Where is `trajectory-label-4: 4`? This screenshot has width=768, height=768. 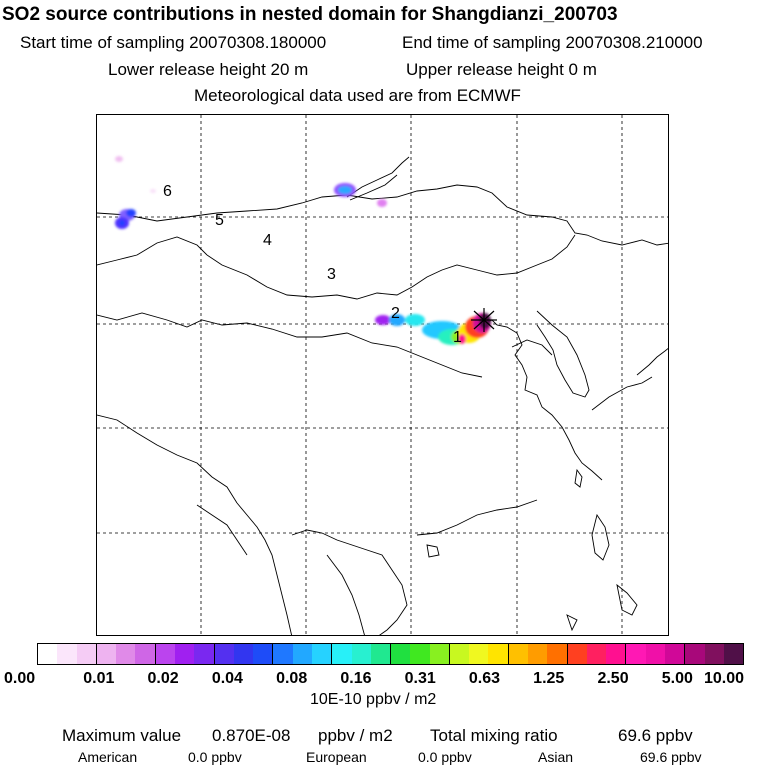
trajectory-label-4: 4 is located at coordinates (267, 240).